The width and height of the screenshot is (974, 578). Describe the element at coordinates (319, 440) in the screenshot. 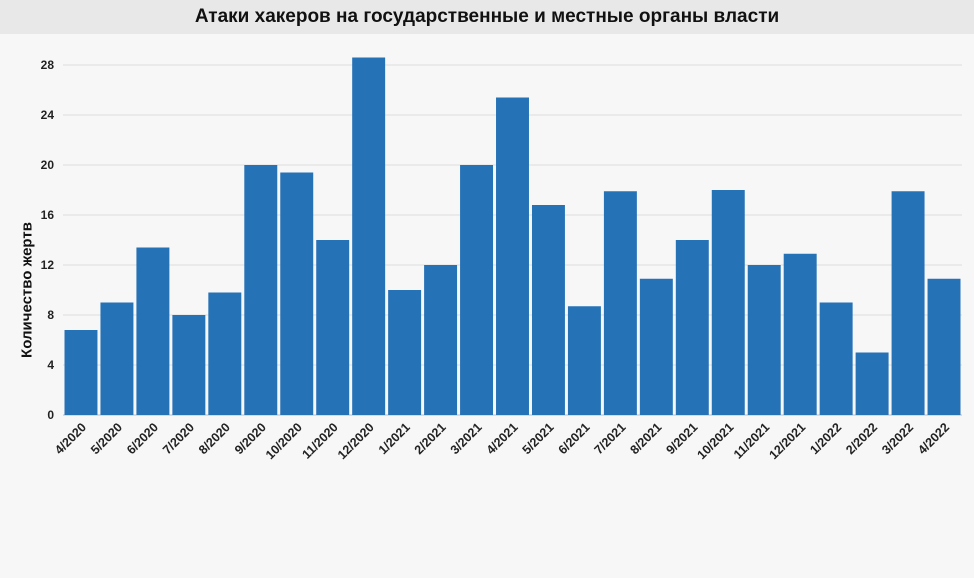

I see `x-tick-label: 11/2020` at that location.